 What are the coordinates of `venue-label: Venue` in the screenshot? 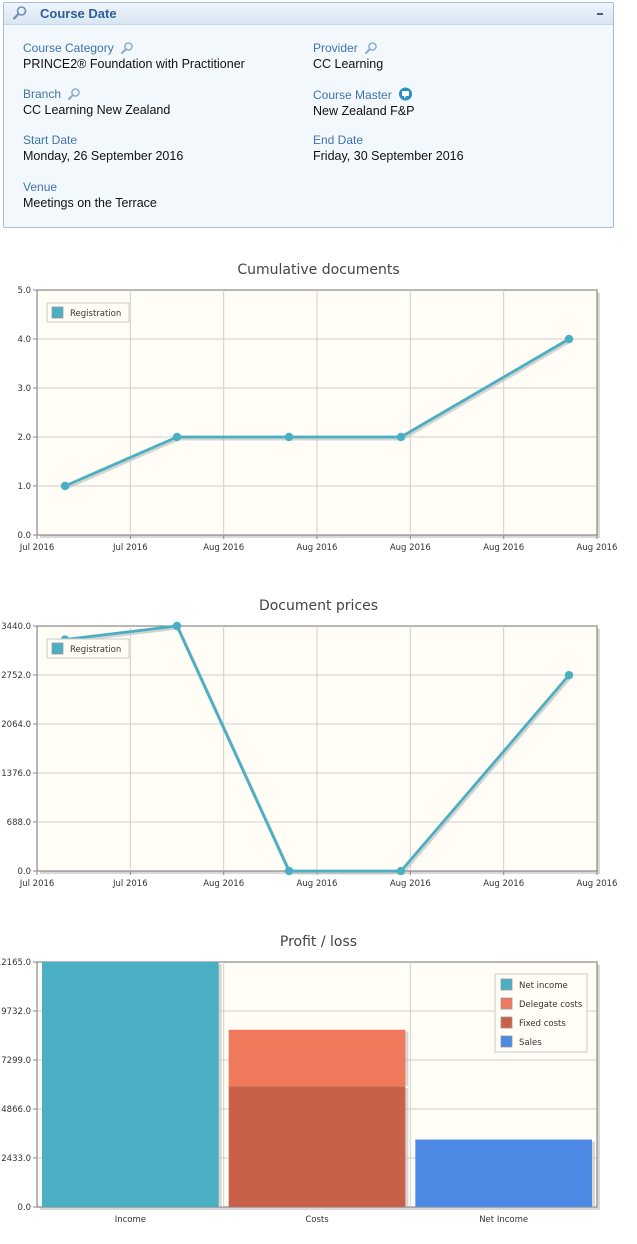 It's located at (40, 186).